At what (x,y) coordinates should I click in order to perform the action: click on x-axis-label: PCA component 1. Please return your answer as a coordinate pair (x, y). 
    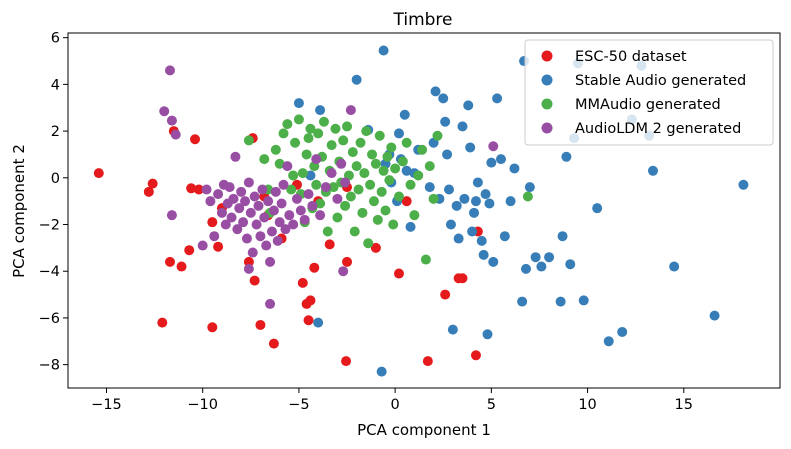
    Looking at the image, I should click on (424, 430).